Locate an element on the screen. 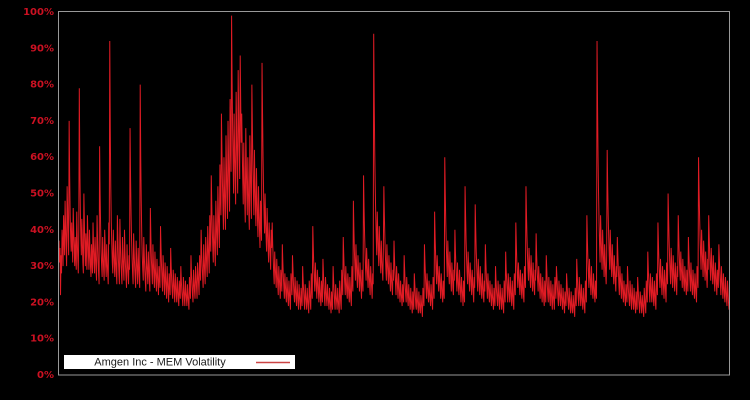  y-axis-tick-labels: 0% 10% 20% 30% 40% 50% 60% 70% 80% 90% 100% is located at coordinates (38, 194).